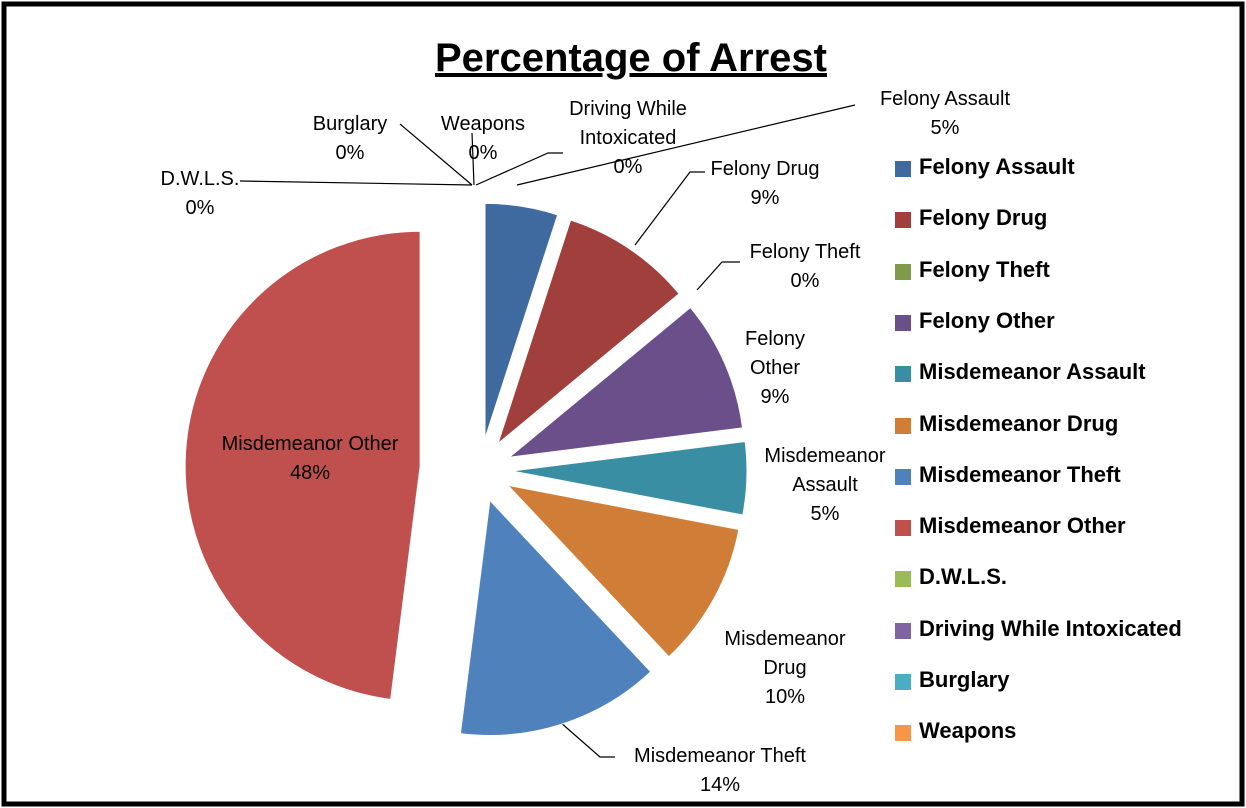  I want to click on data-label: Burglary 0%, so click(350, 139).